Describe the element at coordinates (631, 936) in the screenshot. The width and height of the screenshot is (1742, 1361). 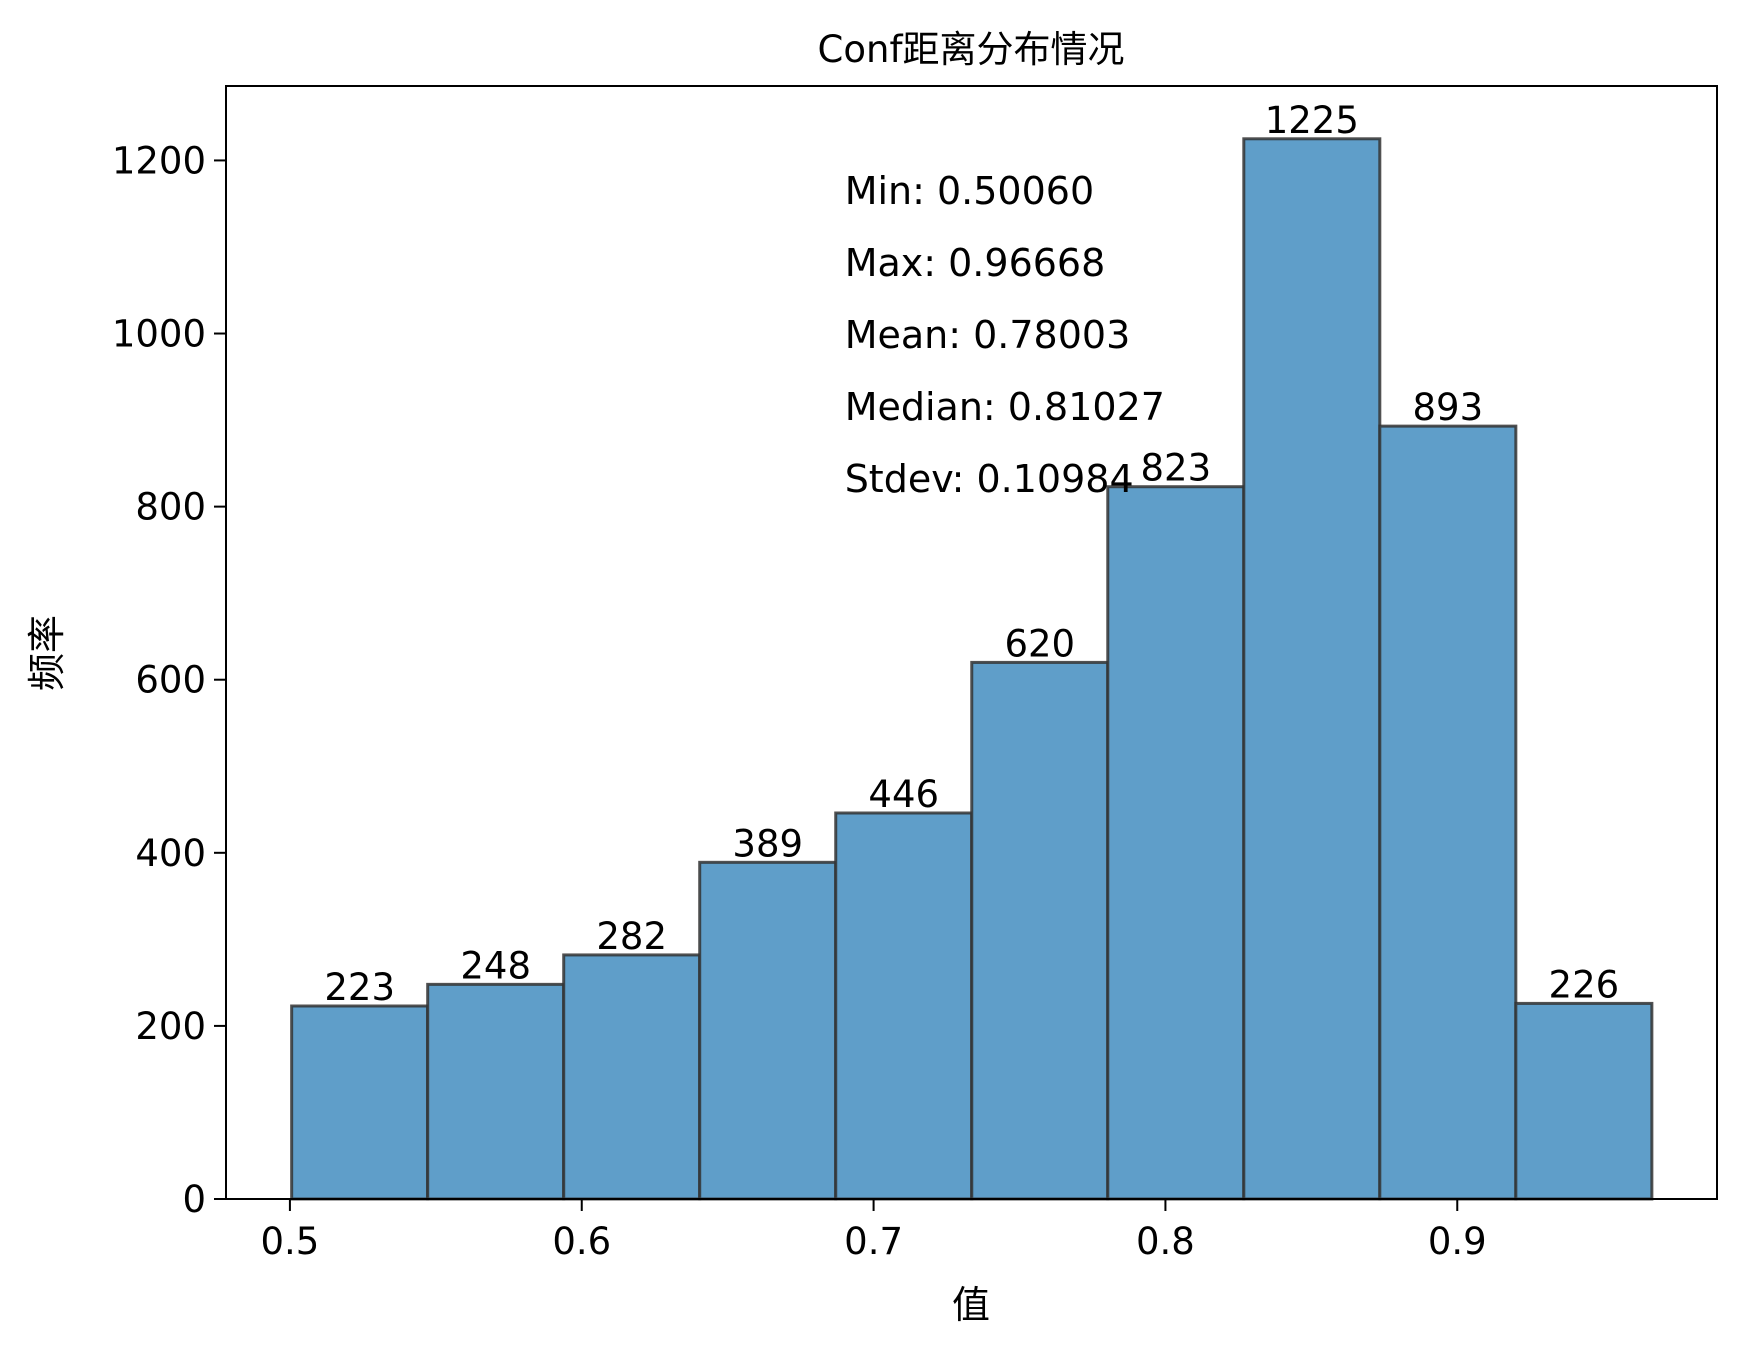
I see `bar-value-label: 282` at that location.